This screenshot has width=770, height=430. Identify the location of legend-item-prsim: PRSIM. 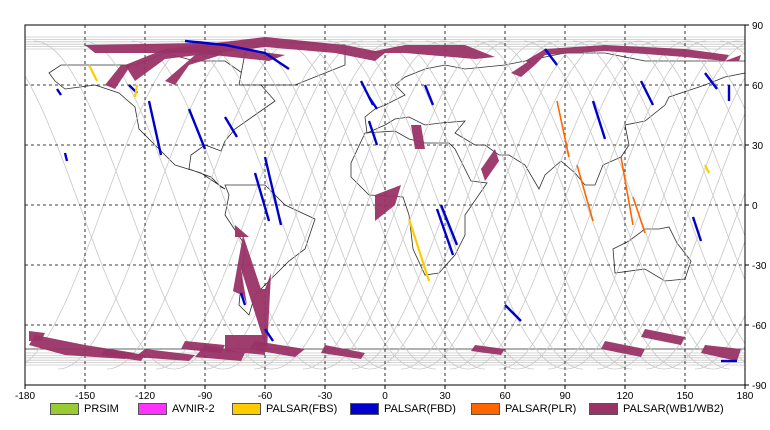
(84, 409).